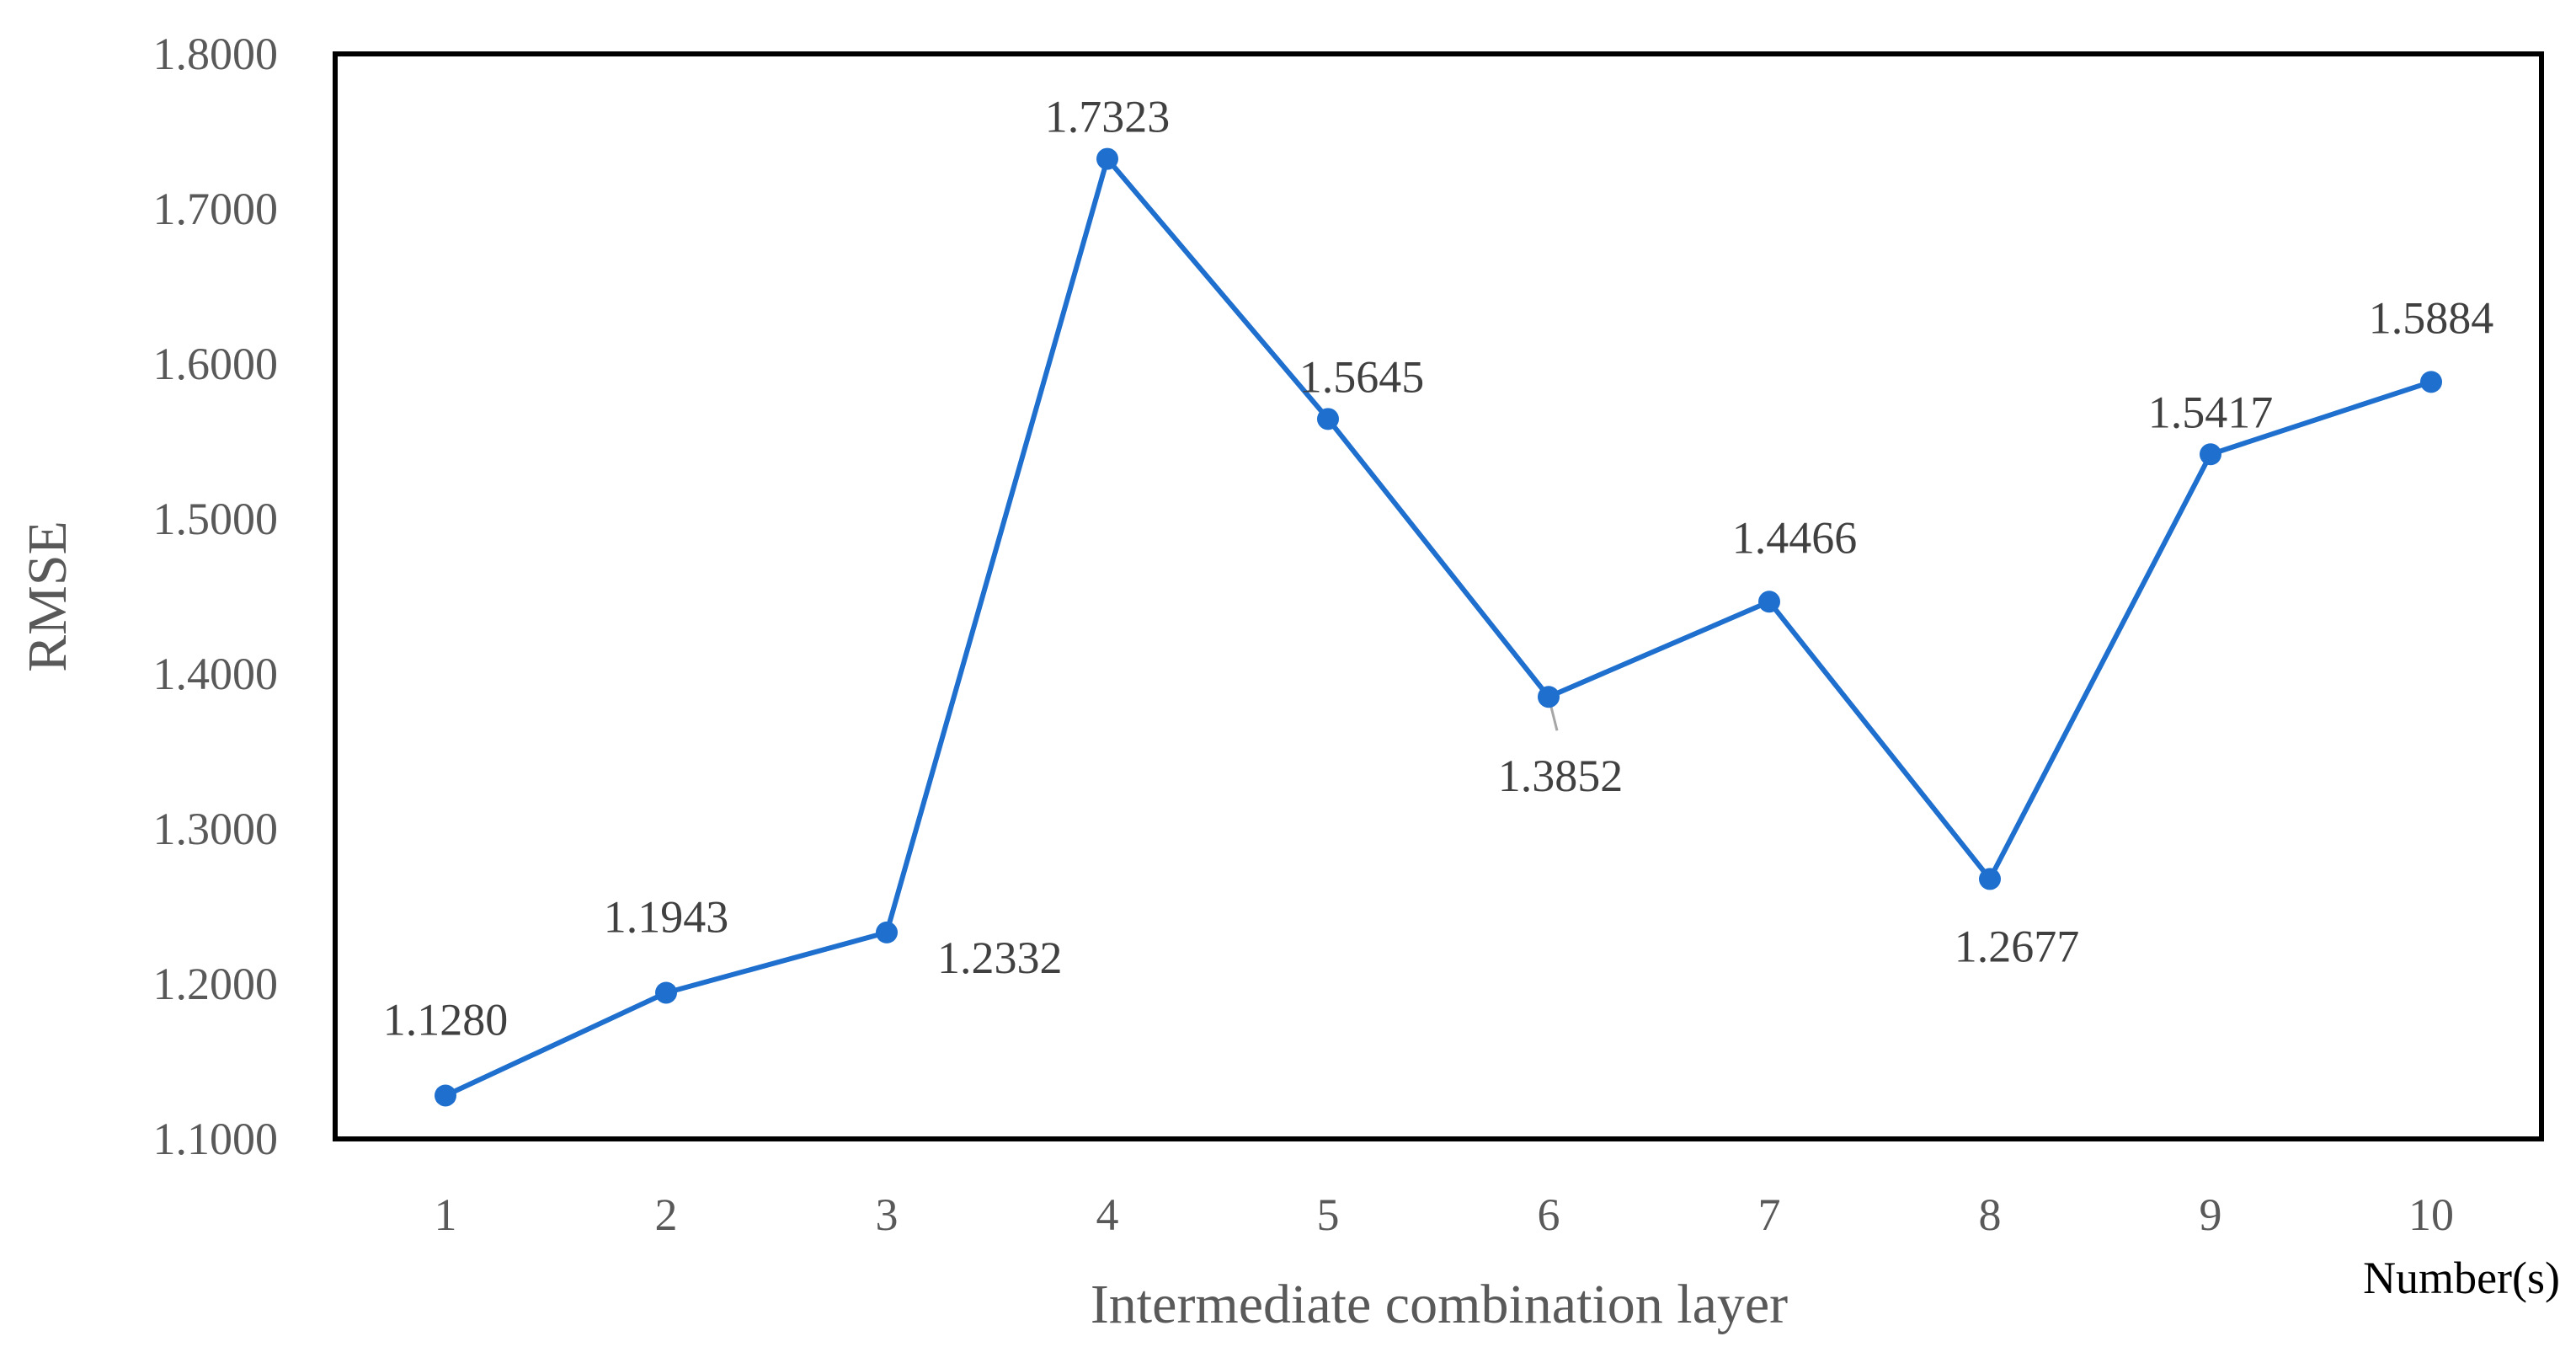  I want to click on y-tick-label: 1.3000, so click(216, 829).